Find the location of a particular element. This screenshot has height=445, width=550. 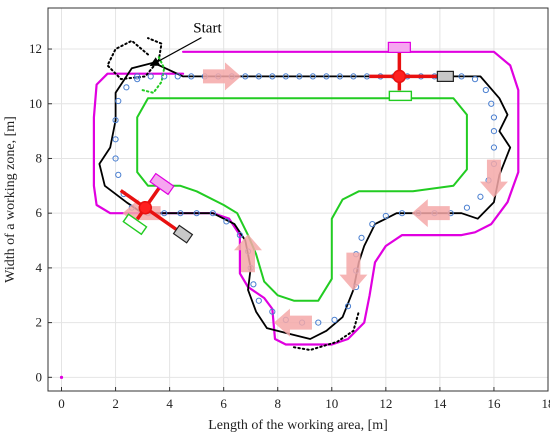

y-tick-label: 8 is located at coordinates (39, 157).